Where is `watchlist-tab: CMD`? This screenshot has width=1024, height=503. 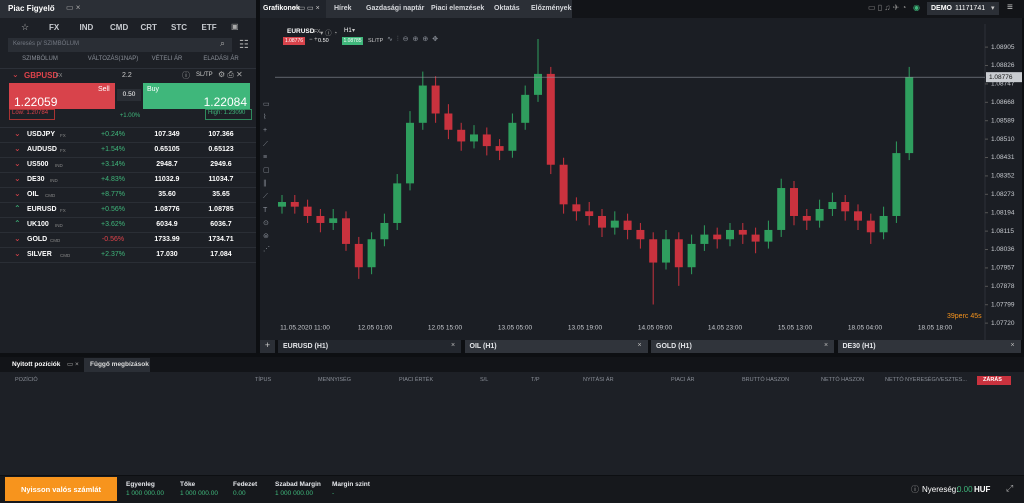 watchlist-tab: CMD is located at coordinates (119, 27).